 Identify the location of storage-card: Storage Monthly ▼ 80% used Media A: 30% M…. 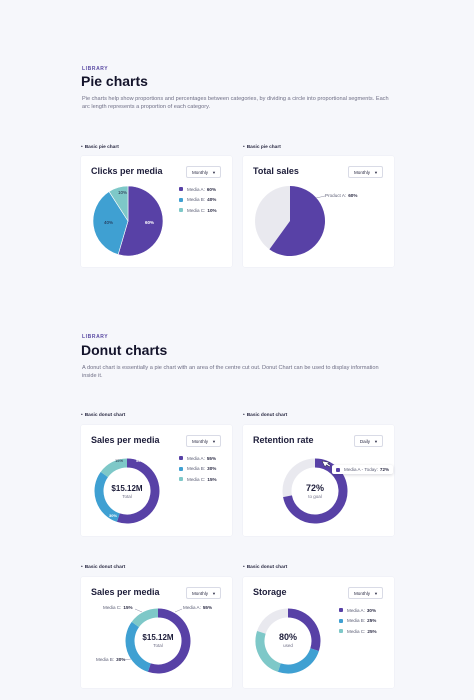
(318, 632).